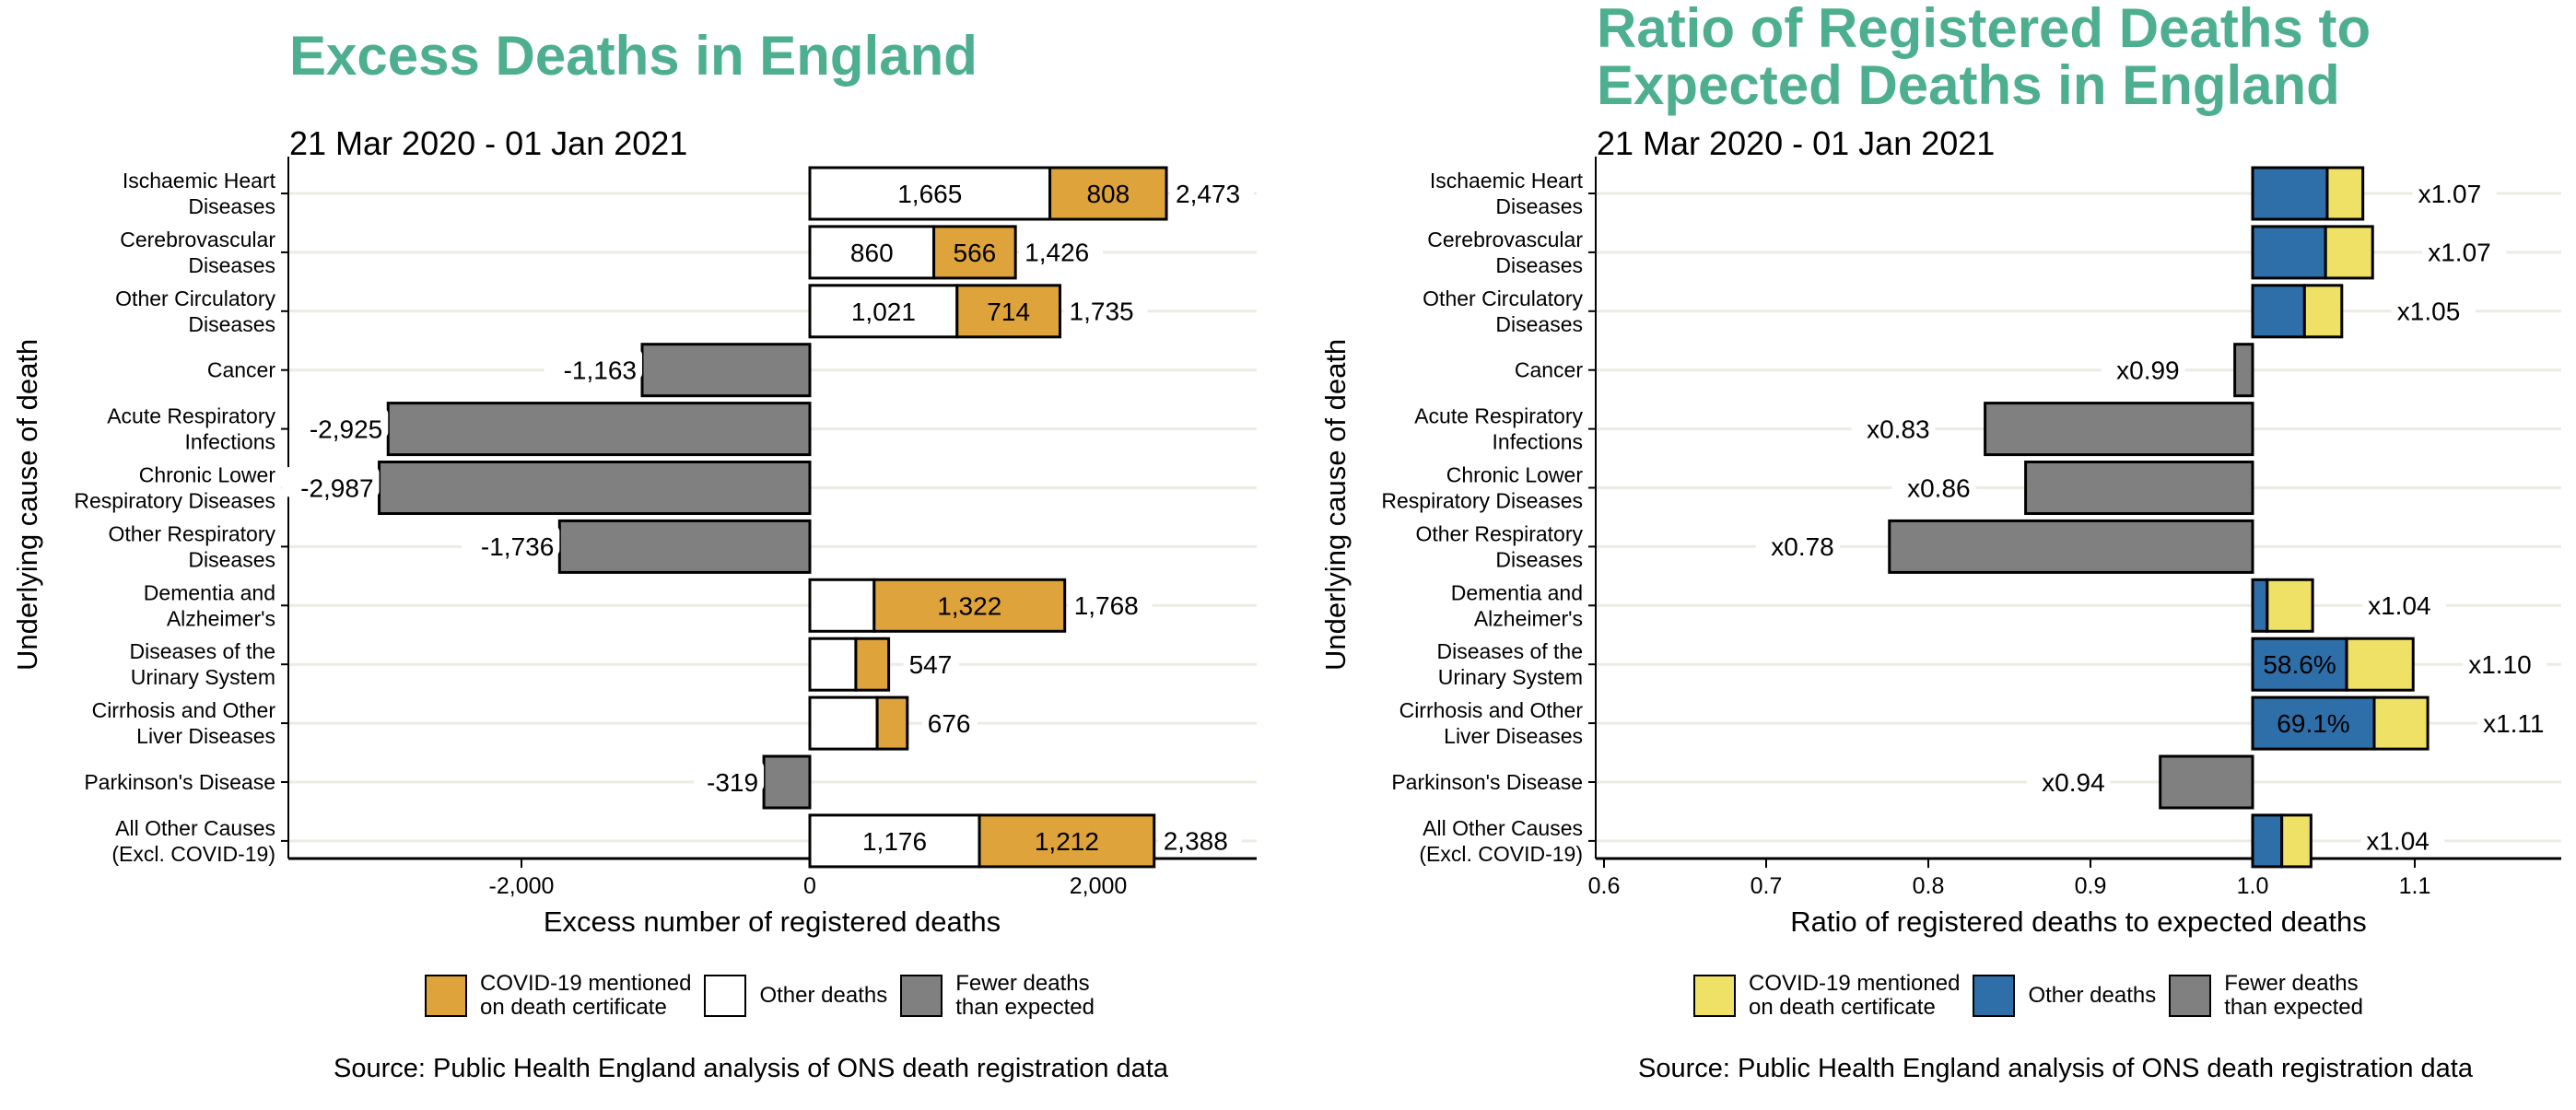  Describe the element at coordinates (1939, 487) in the screenshot. I see `right-ratio-label: x0.86` at that location.